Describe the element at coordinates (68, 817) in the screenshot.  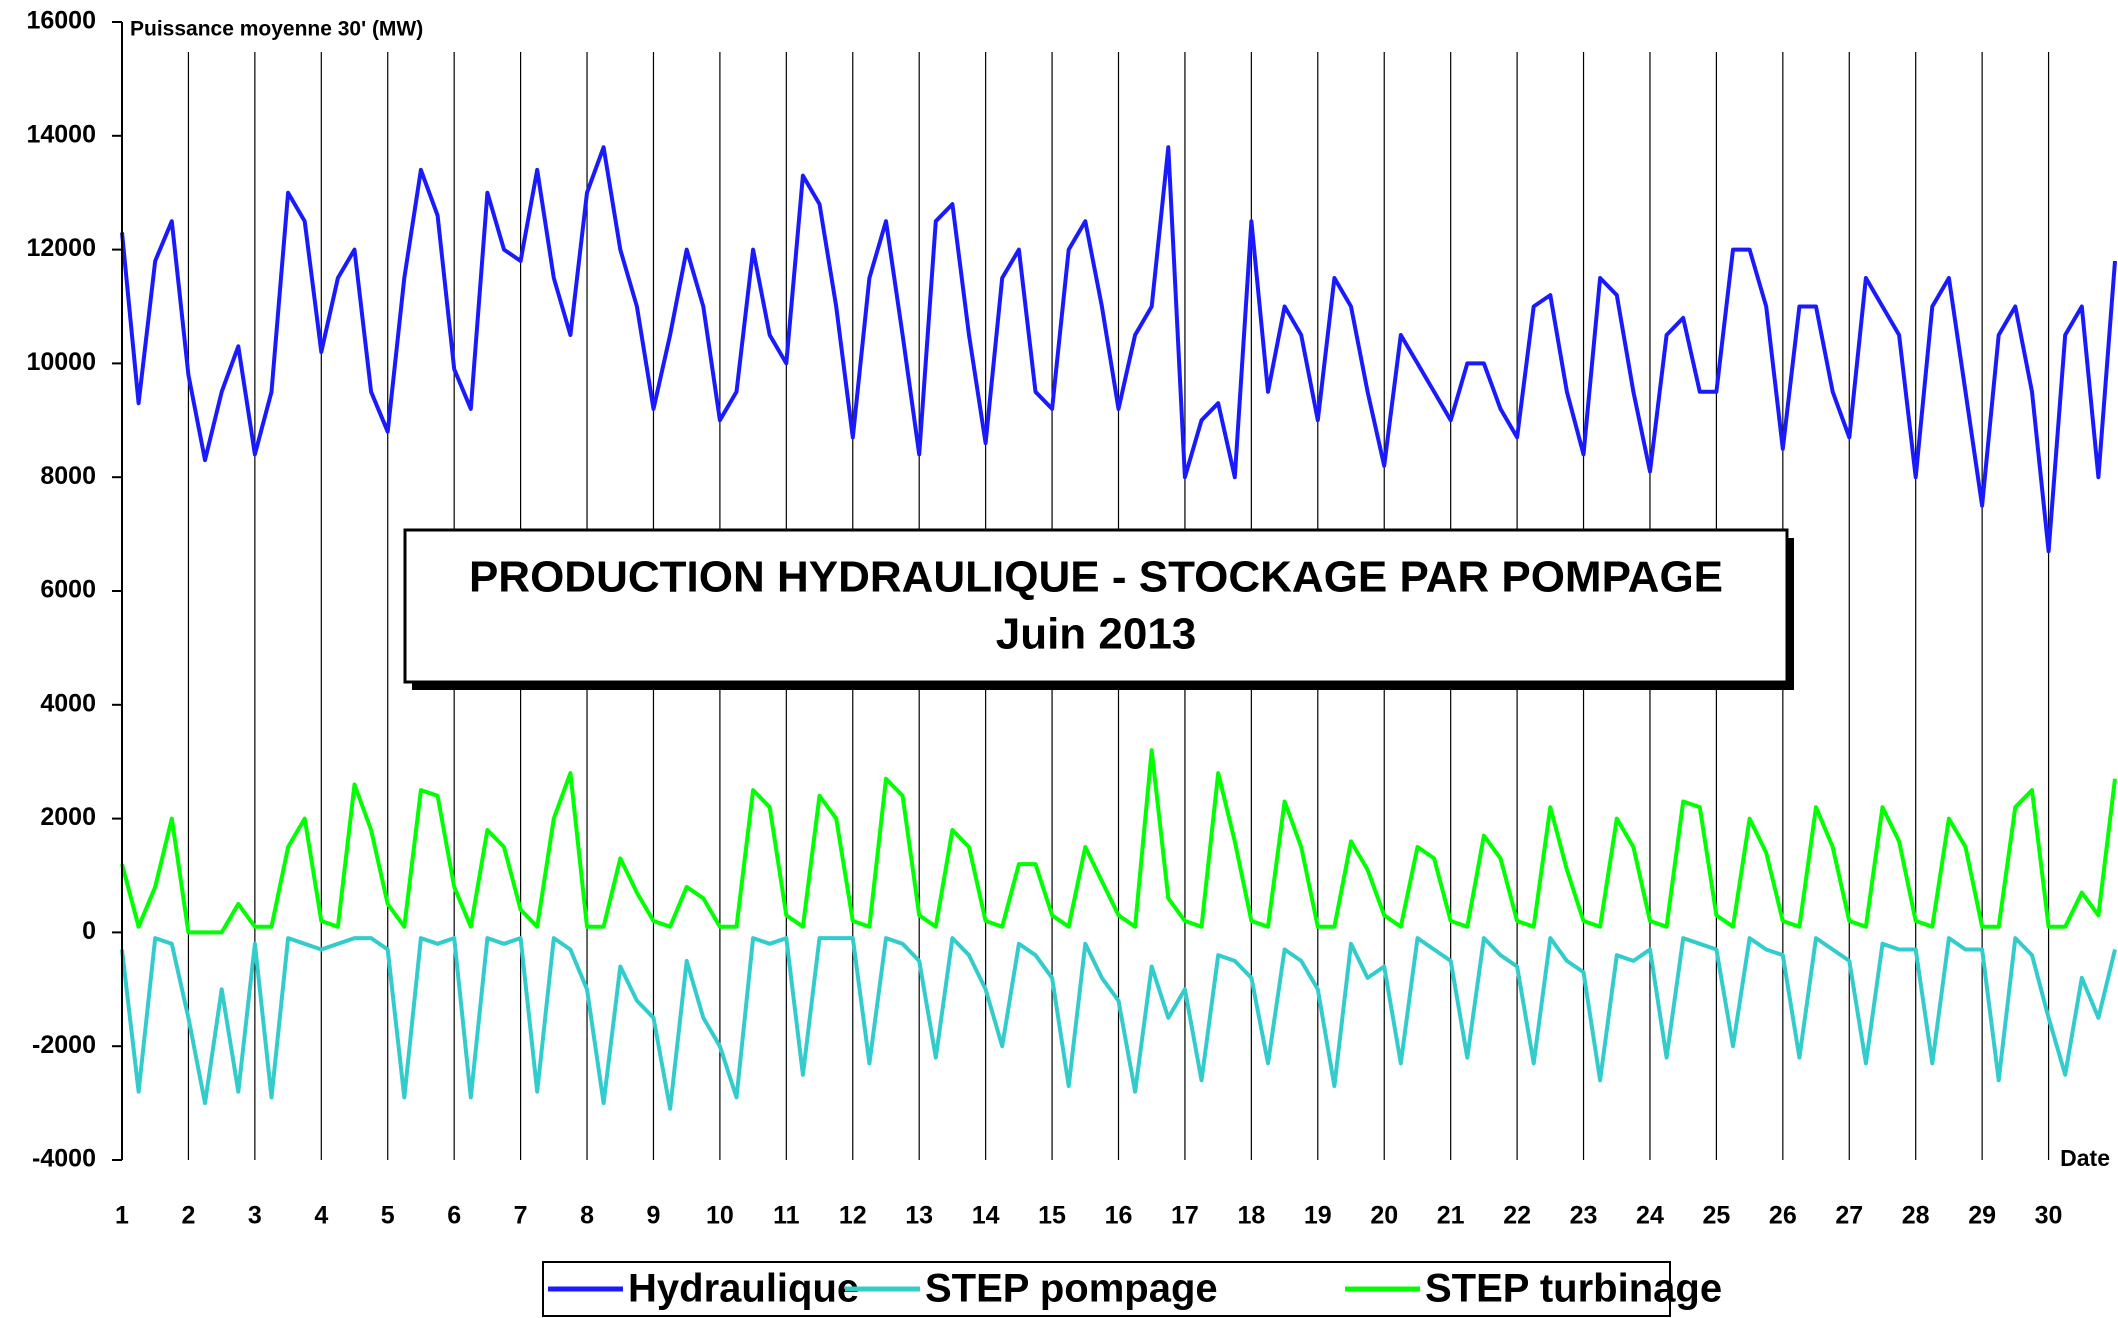
I see `y-tick-label: 2000` at that location.